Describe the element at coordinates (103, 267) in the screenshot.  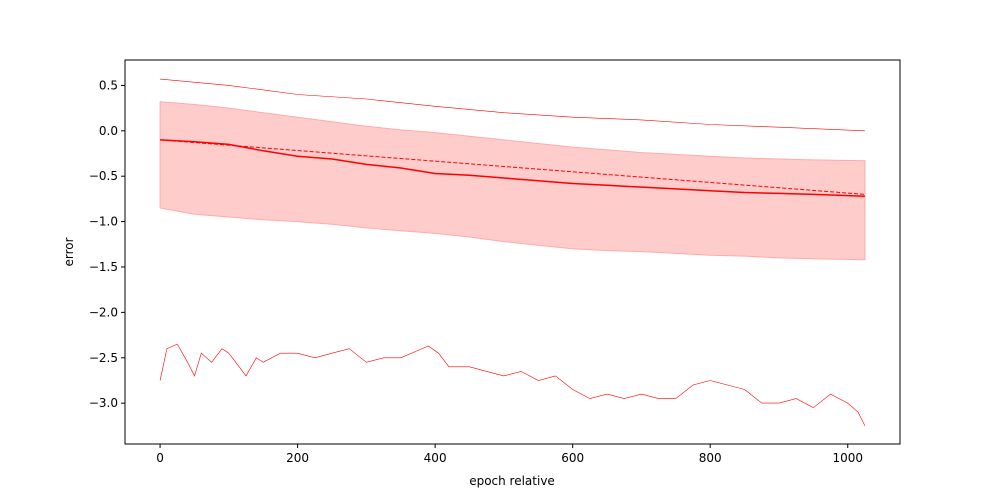
I see `y-tick-label: −1.5` at that location.